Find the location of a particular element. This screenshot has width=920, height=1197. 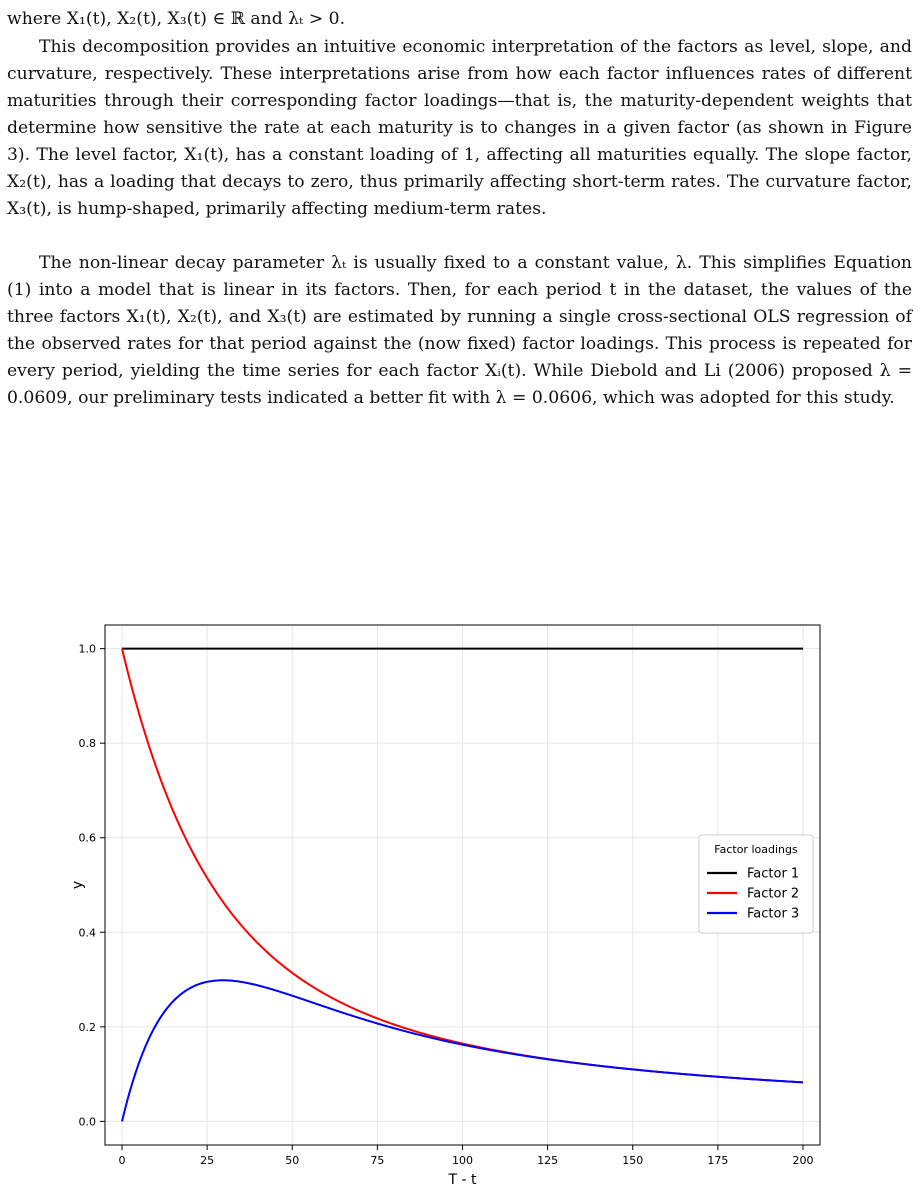

x-tick-label-5: 125 is located at coordinates (547, 1160).